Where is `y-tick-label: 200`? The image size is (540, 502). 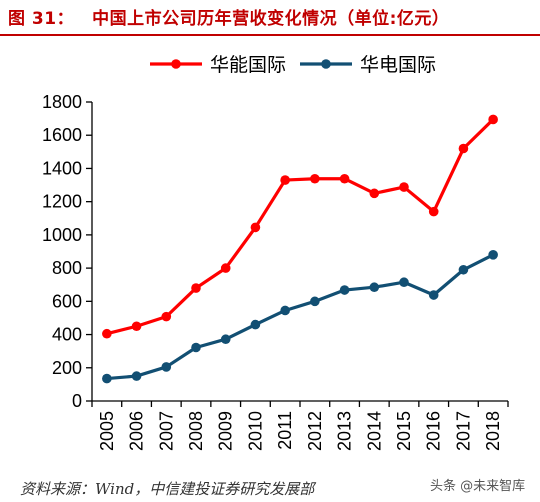
y-tick-label: 200 is located at coordinates (67, 368).